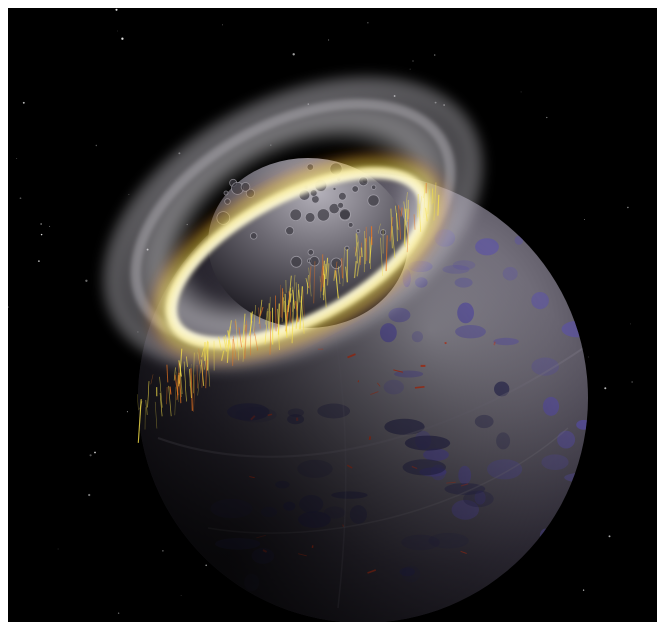  Describe the element at coordinates (576, 265) in the screenshot. I see `surface-patch` at that location.